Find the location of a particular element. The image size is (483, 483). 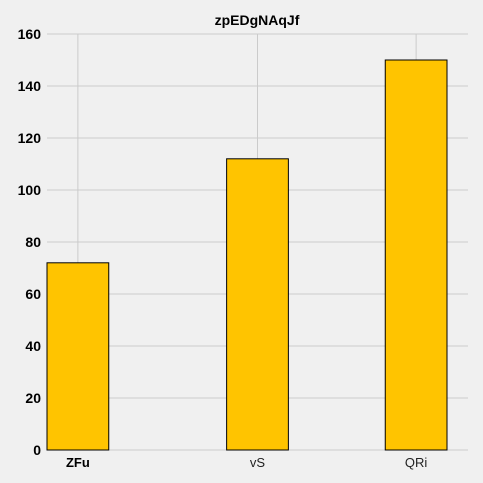

y-tick-label: 40 is located at coordinates (33, 346).